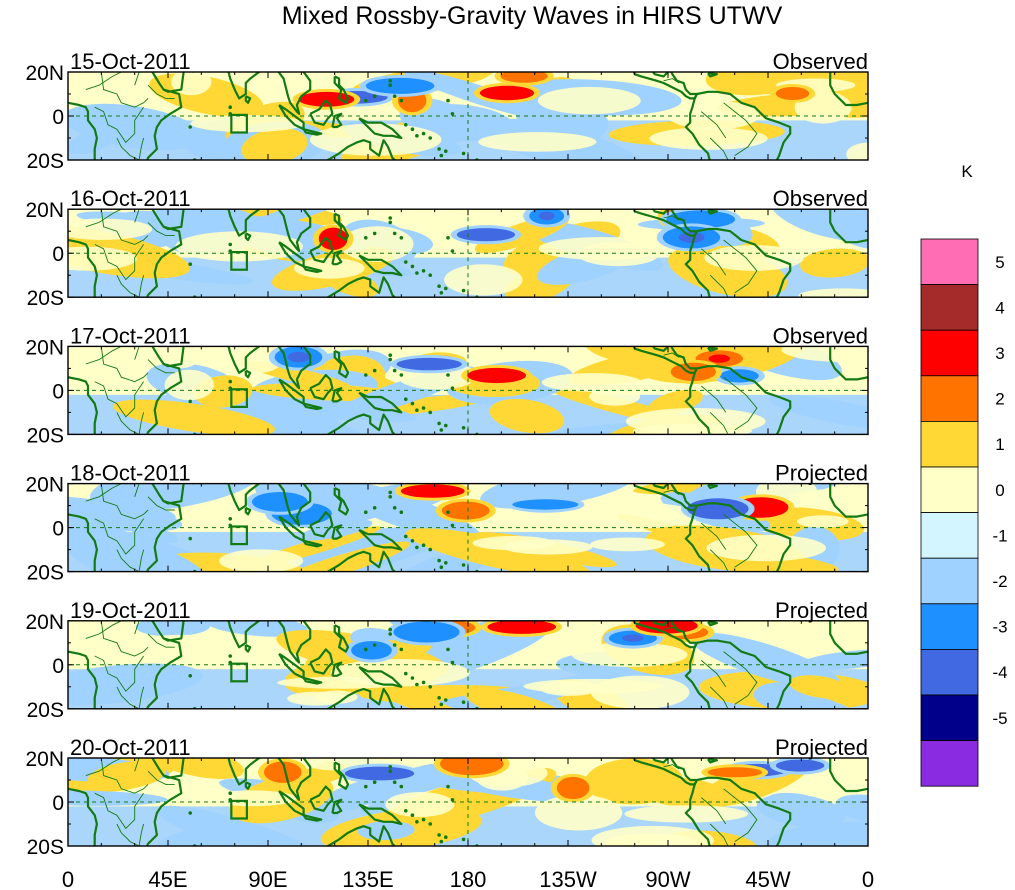  Describe the element at coordinates (999, 353) in the screenshot. I see `colorbar-tick-label: 3` at that location.